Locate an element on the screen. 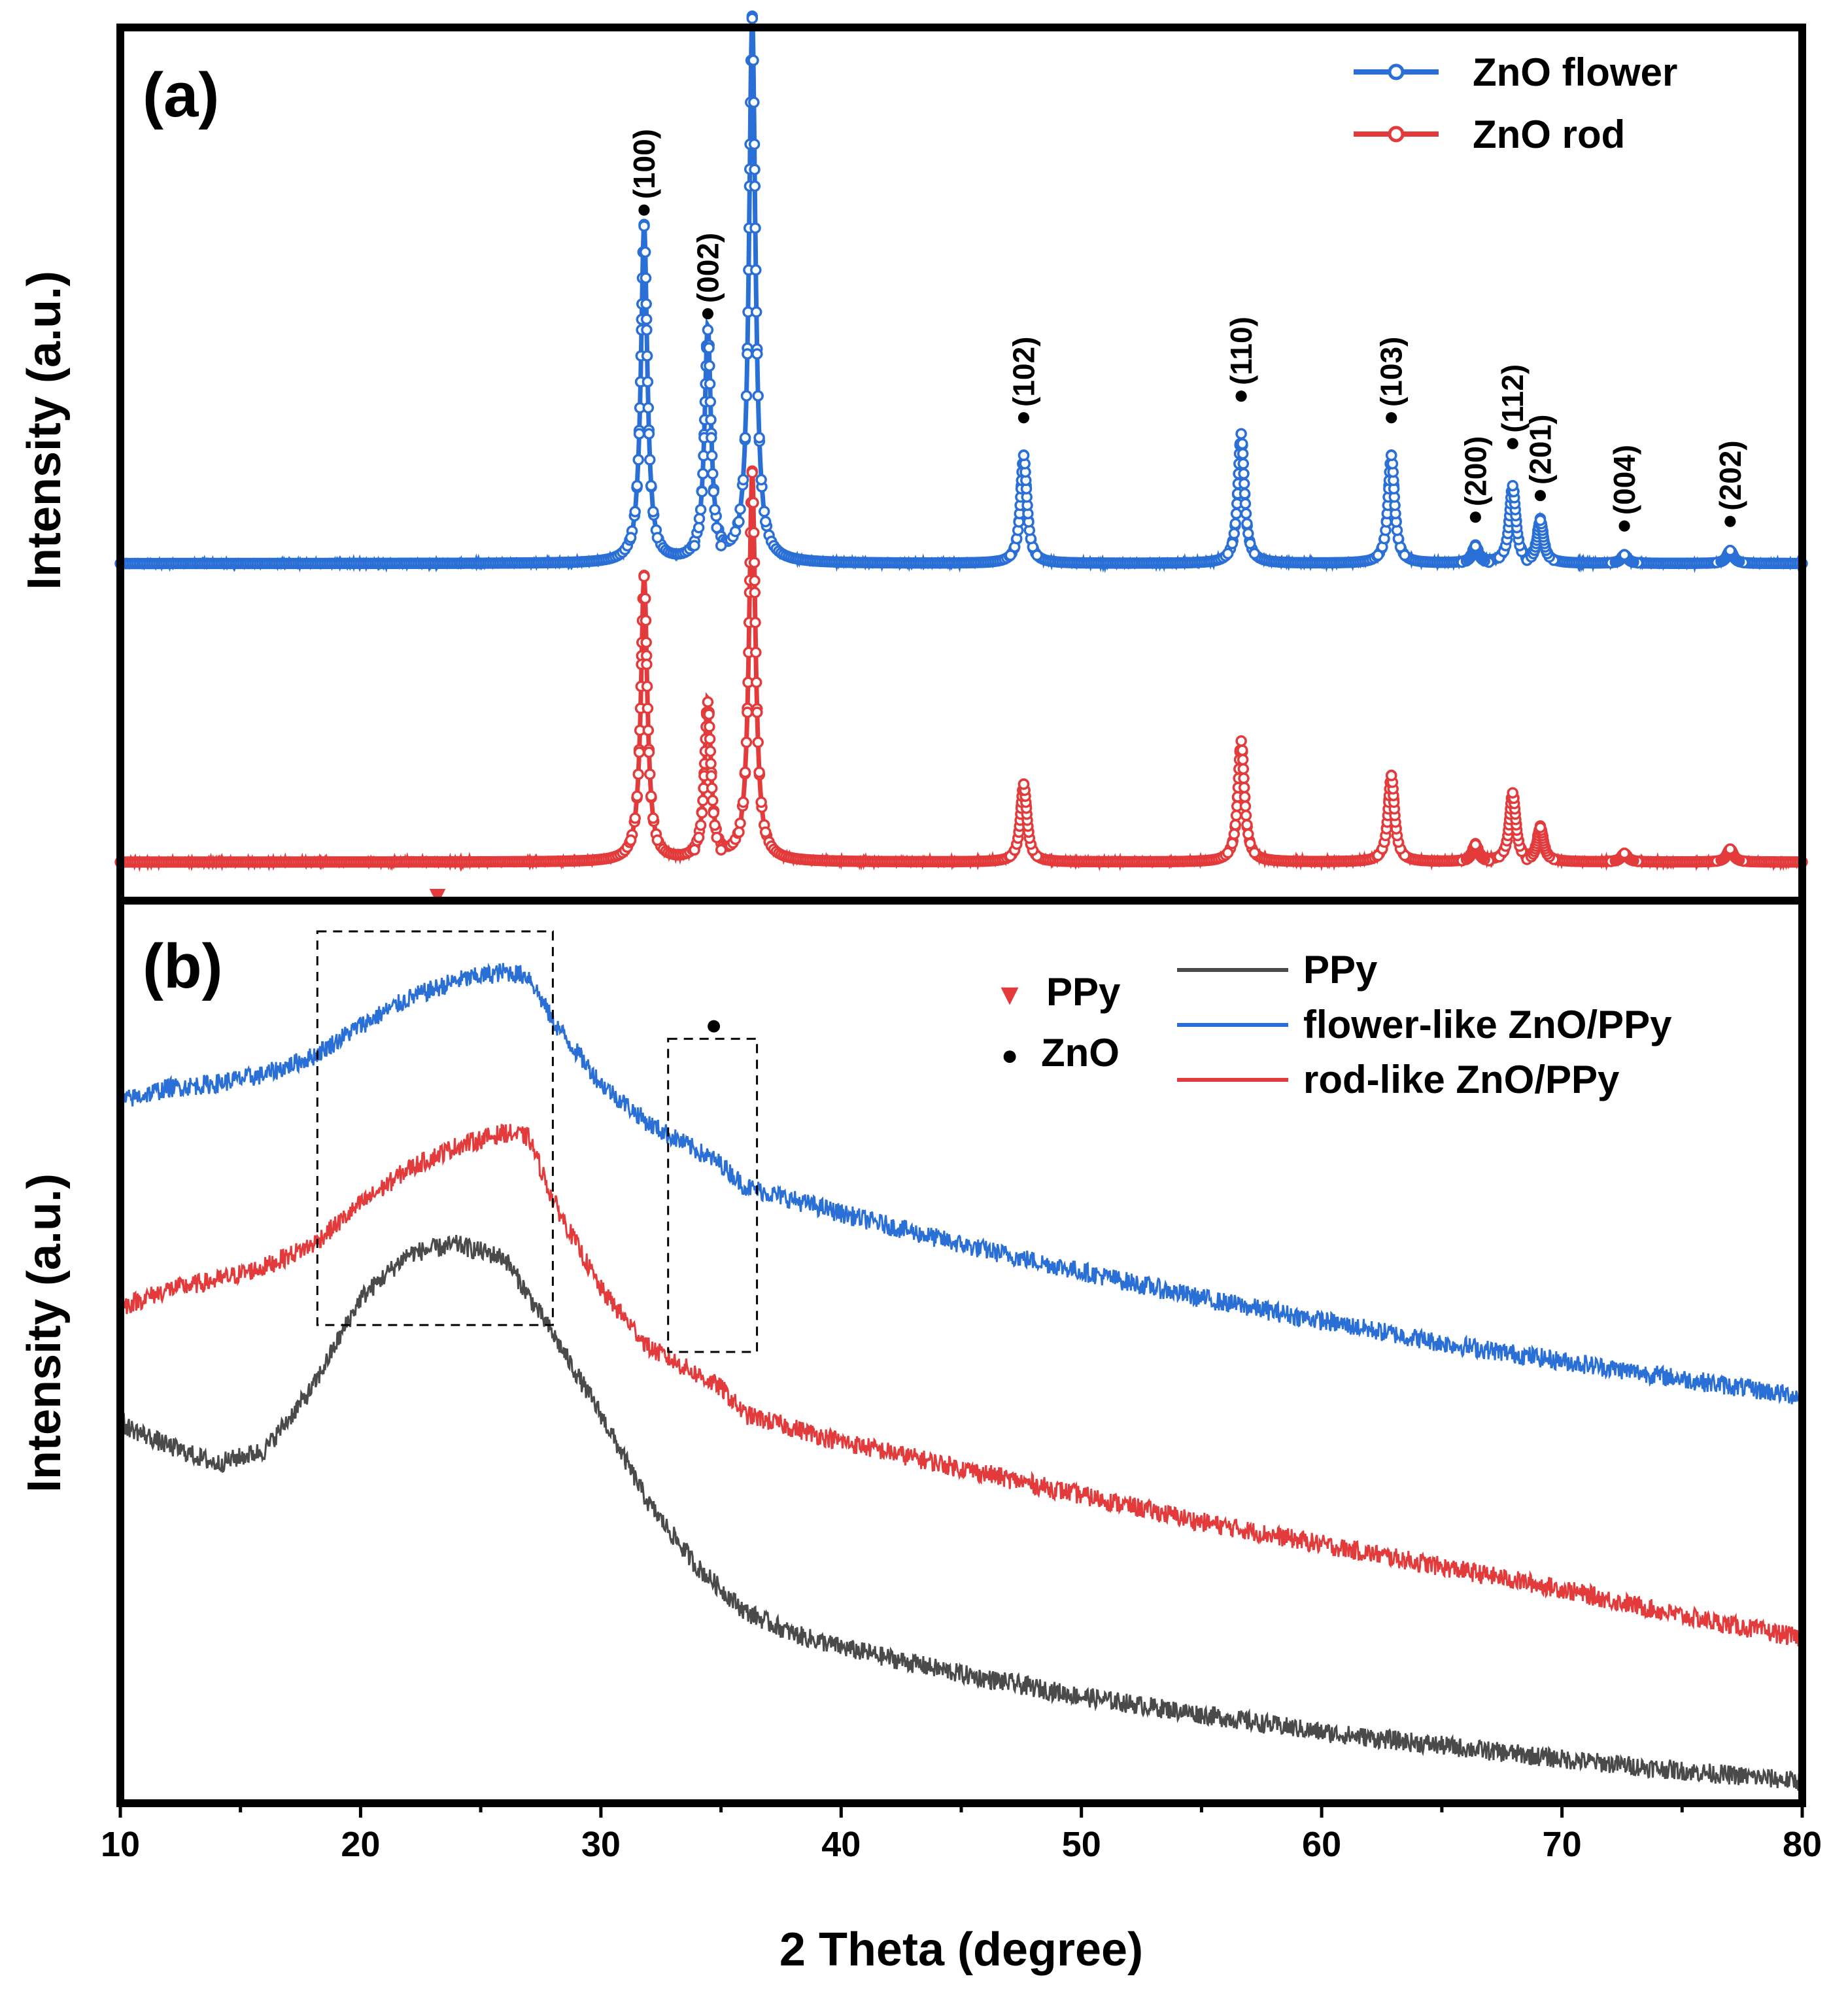 This screenshot has height=1989, width=1848. legend-label-rod-like: rod-like ZnO/PPy is located at coordinates (1461, 1079).